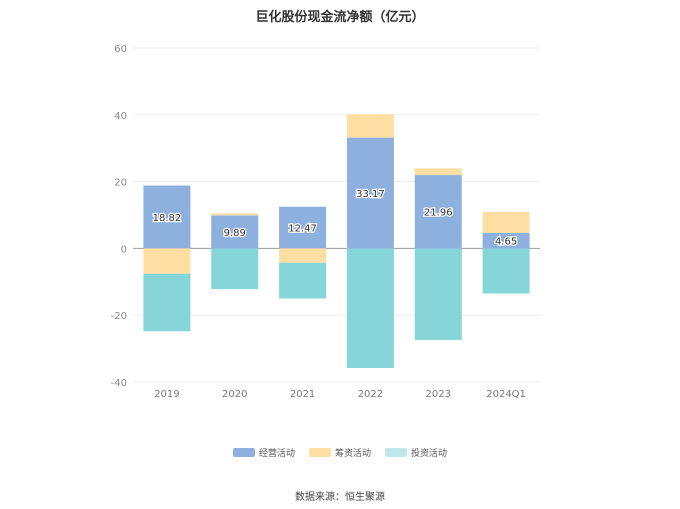  I want to click on bar-investing-2021, so click(303, 280).